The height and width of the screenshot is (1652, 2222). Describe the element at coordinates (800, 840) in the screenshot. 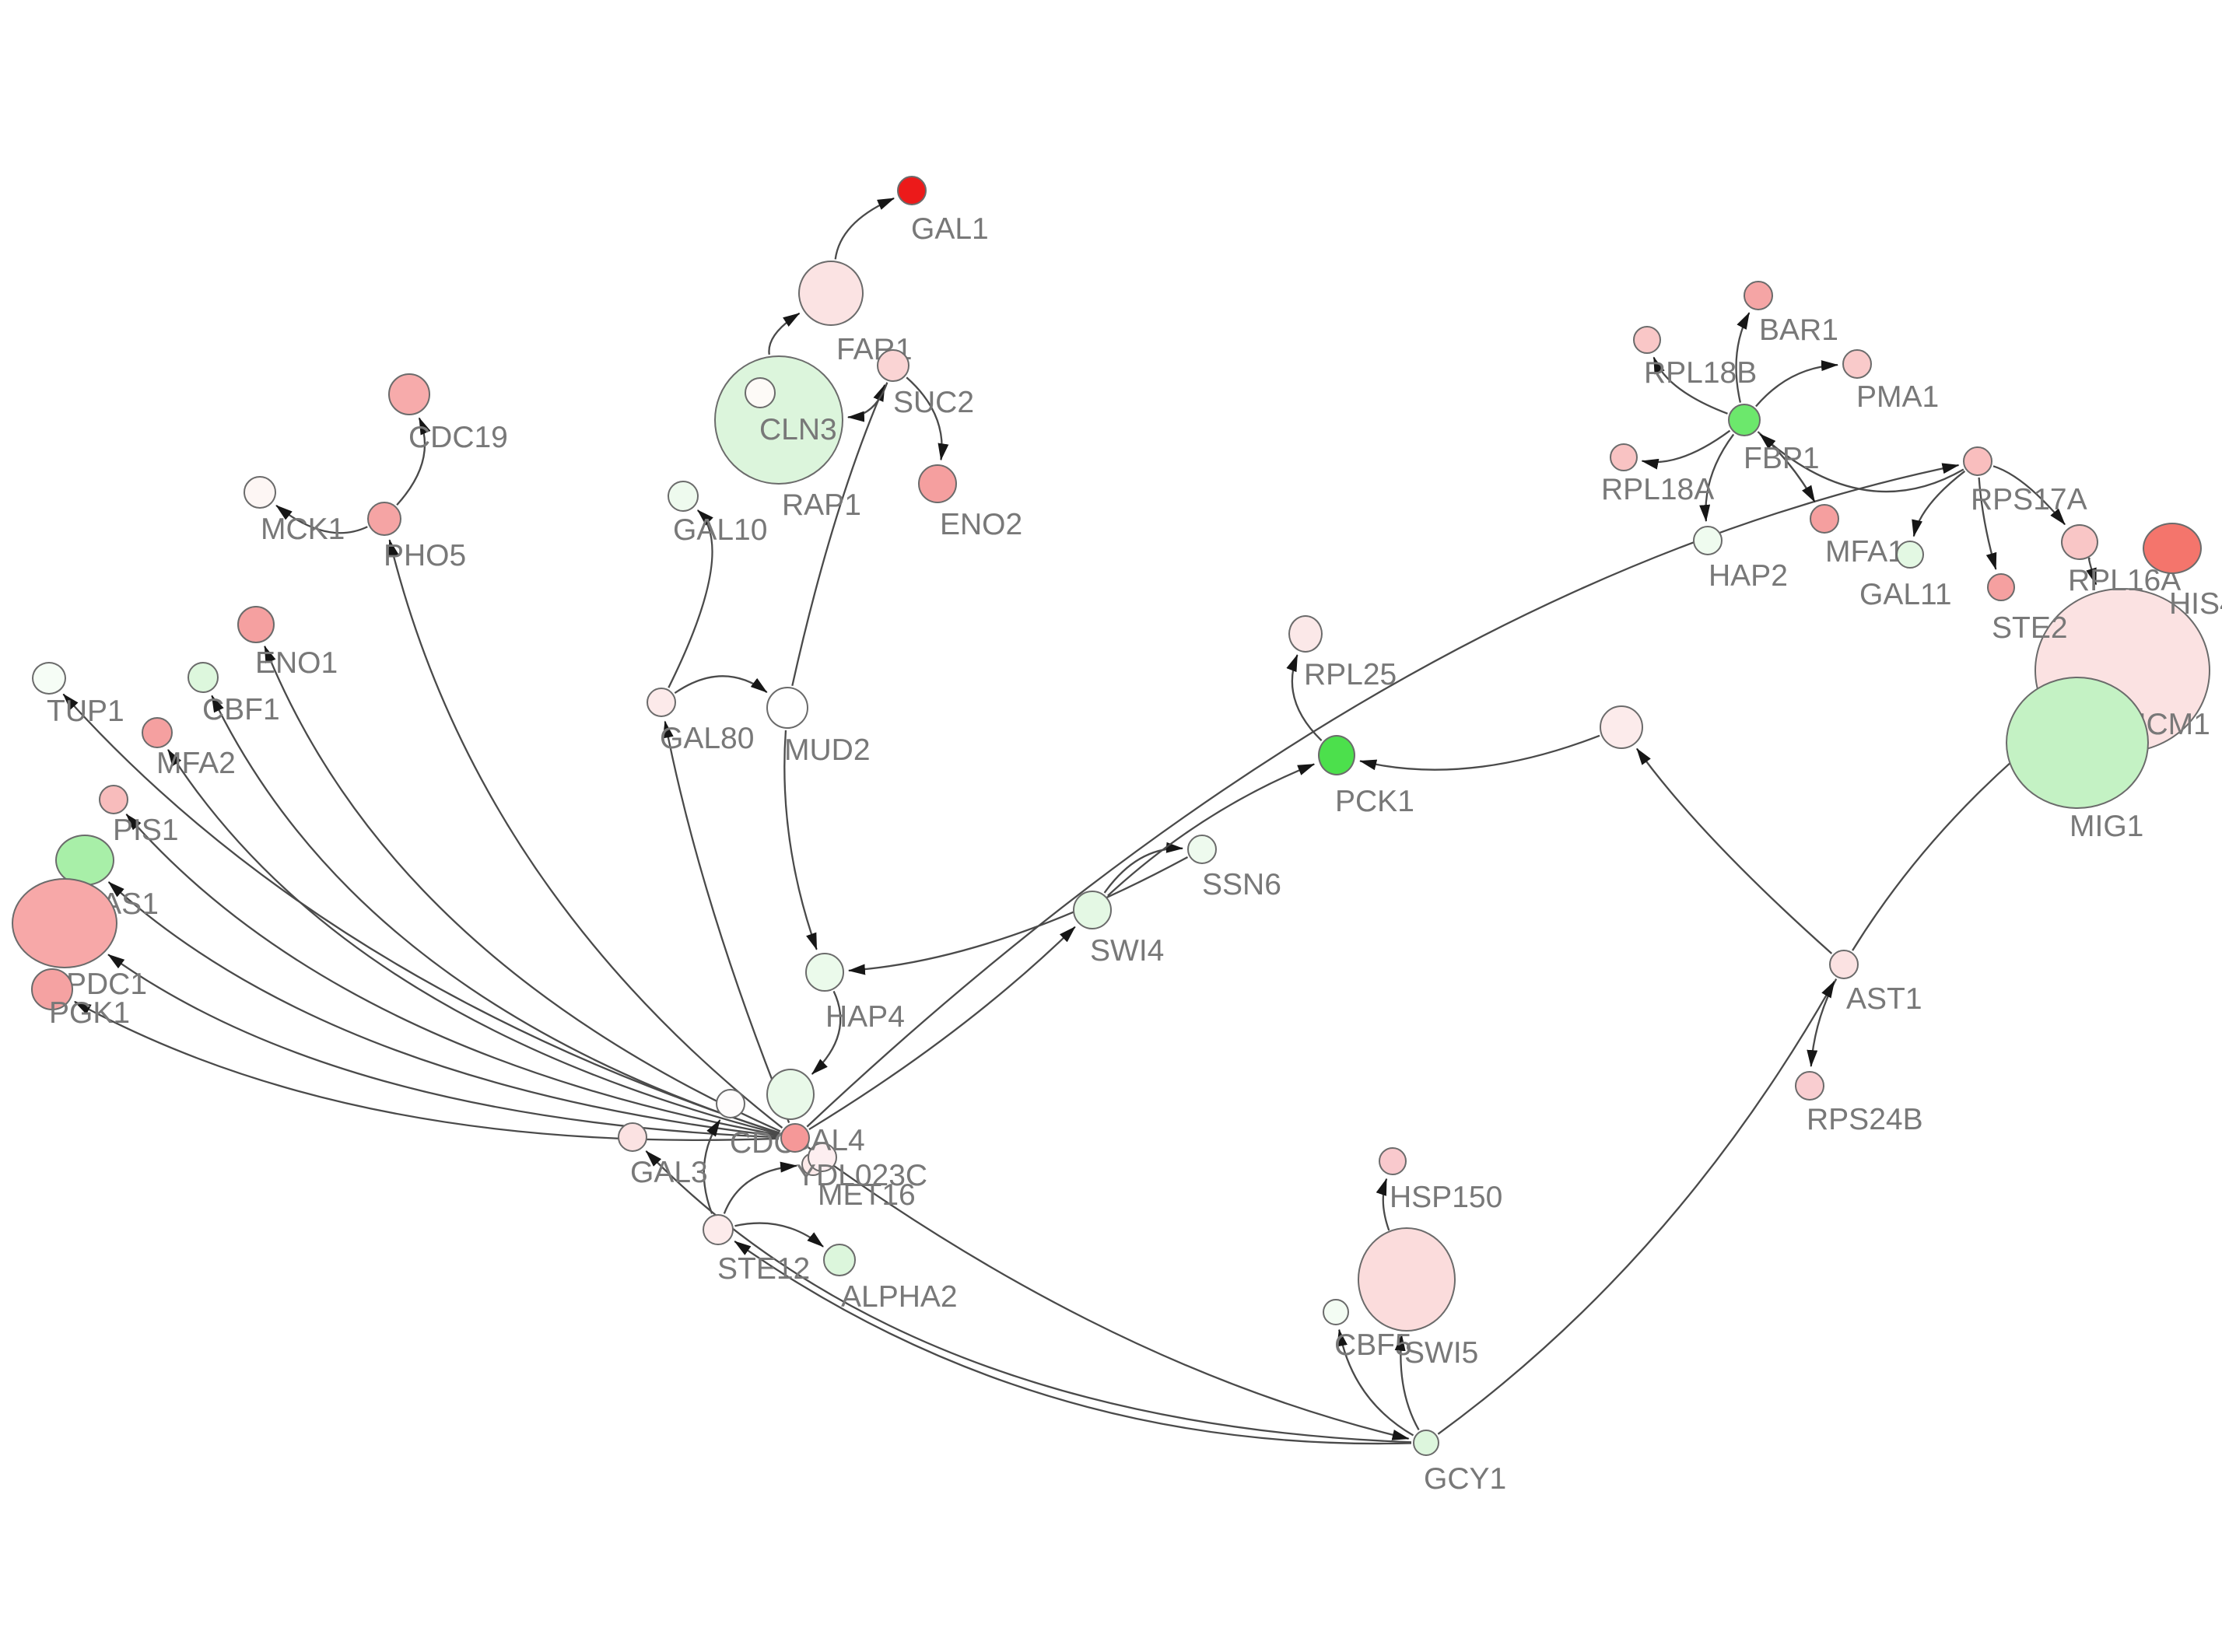

I see `edge-mud2-hap4` at that location.